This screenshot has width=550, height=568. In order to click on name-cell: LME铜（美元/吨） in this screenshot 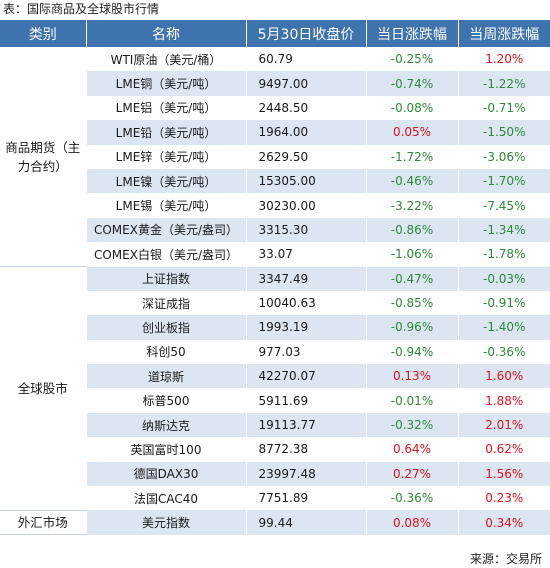, I will do `click(166, 83)`.